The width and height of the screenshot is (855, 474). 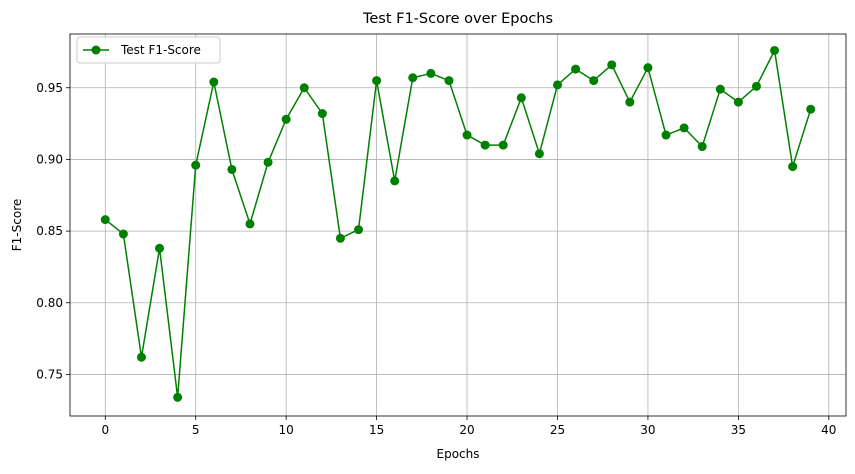 I want to click on legend-box, so click(x=148, y=50).